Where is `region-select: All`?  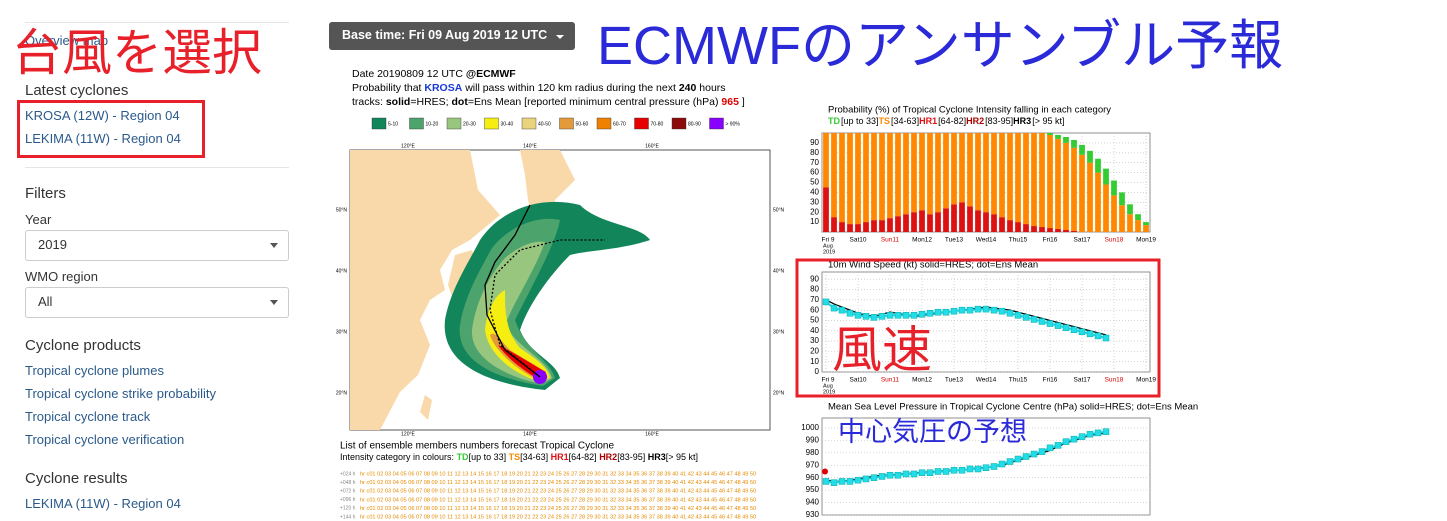 region-select: All is located at coordinates (157, 302).